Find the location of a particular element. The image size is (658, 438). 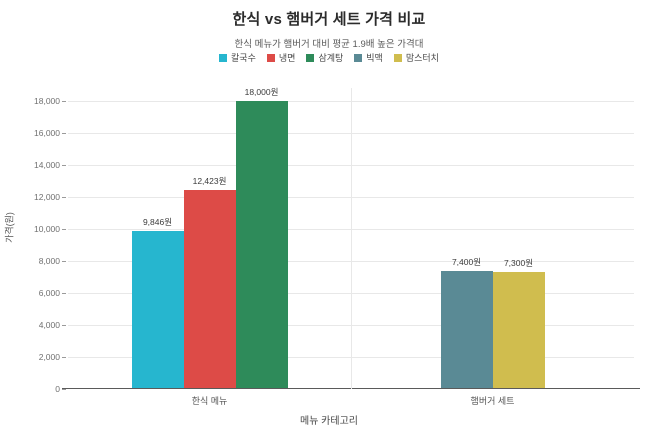

bar-value-label: 18,000원 is located at coordinates (261, 91).